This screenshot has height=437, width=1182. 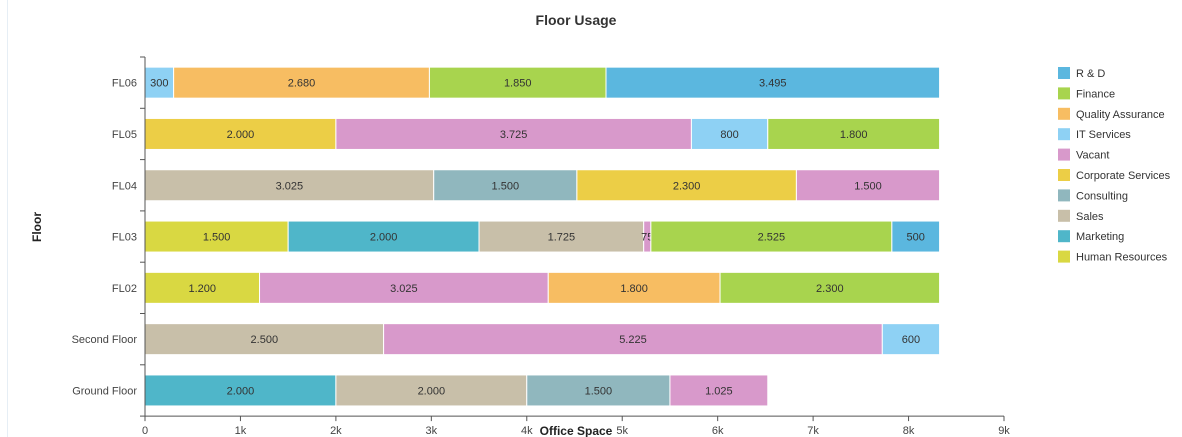 I want to click on bar-label: 3.725, so click(x=514, y=135).